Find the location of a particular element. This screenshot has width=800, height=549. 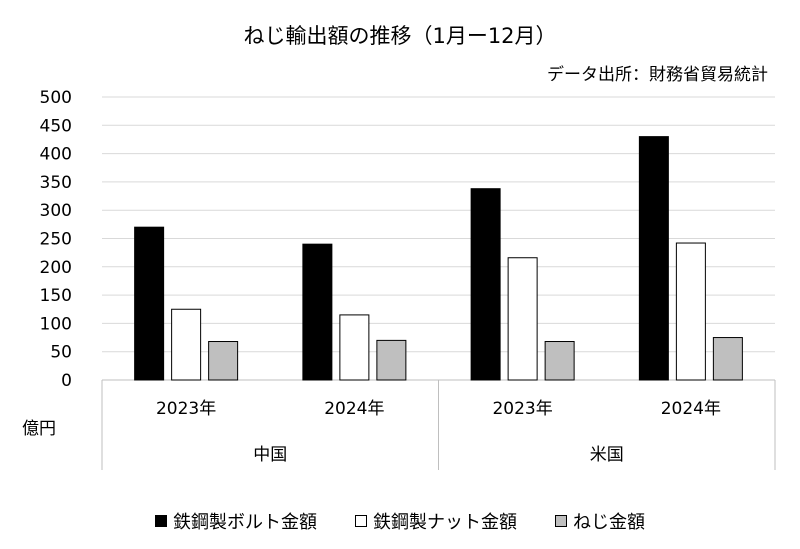

bar-ねじ金額-米国-2024年 is located at coordinates (727, 359).